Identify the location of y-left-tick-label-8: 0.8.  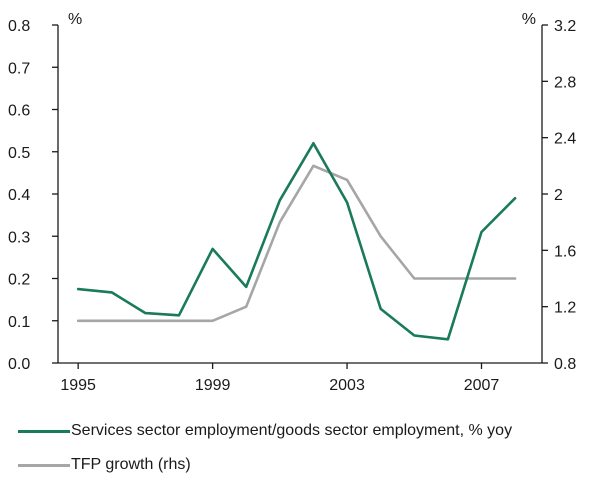
(19, 26).